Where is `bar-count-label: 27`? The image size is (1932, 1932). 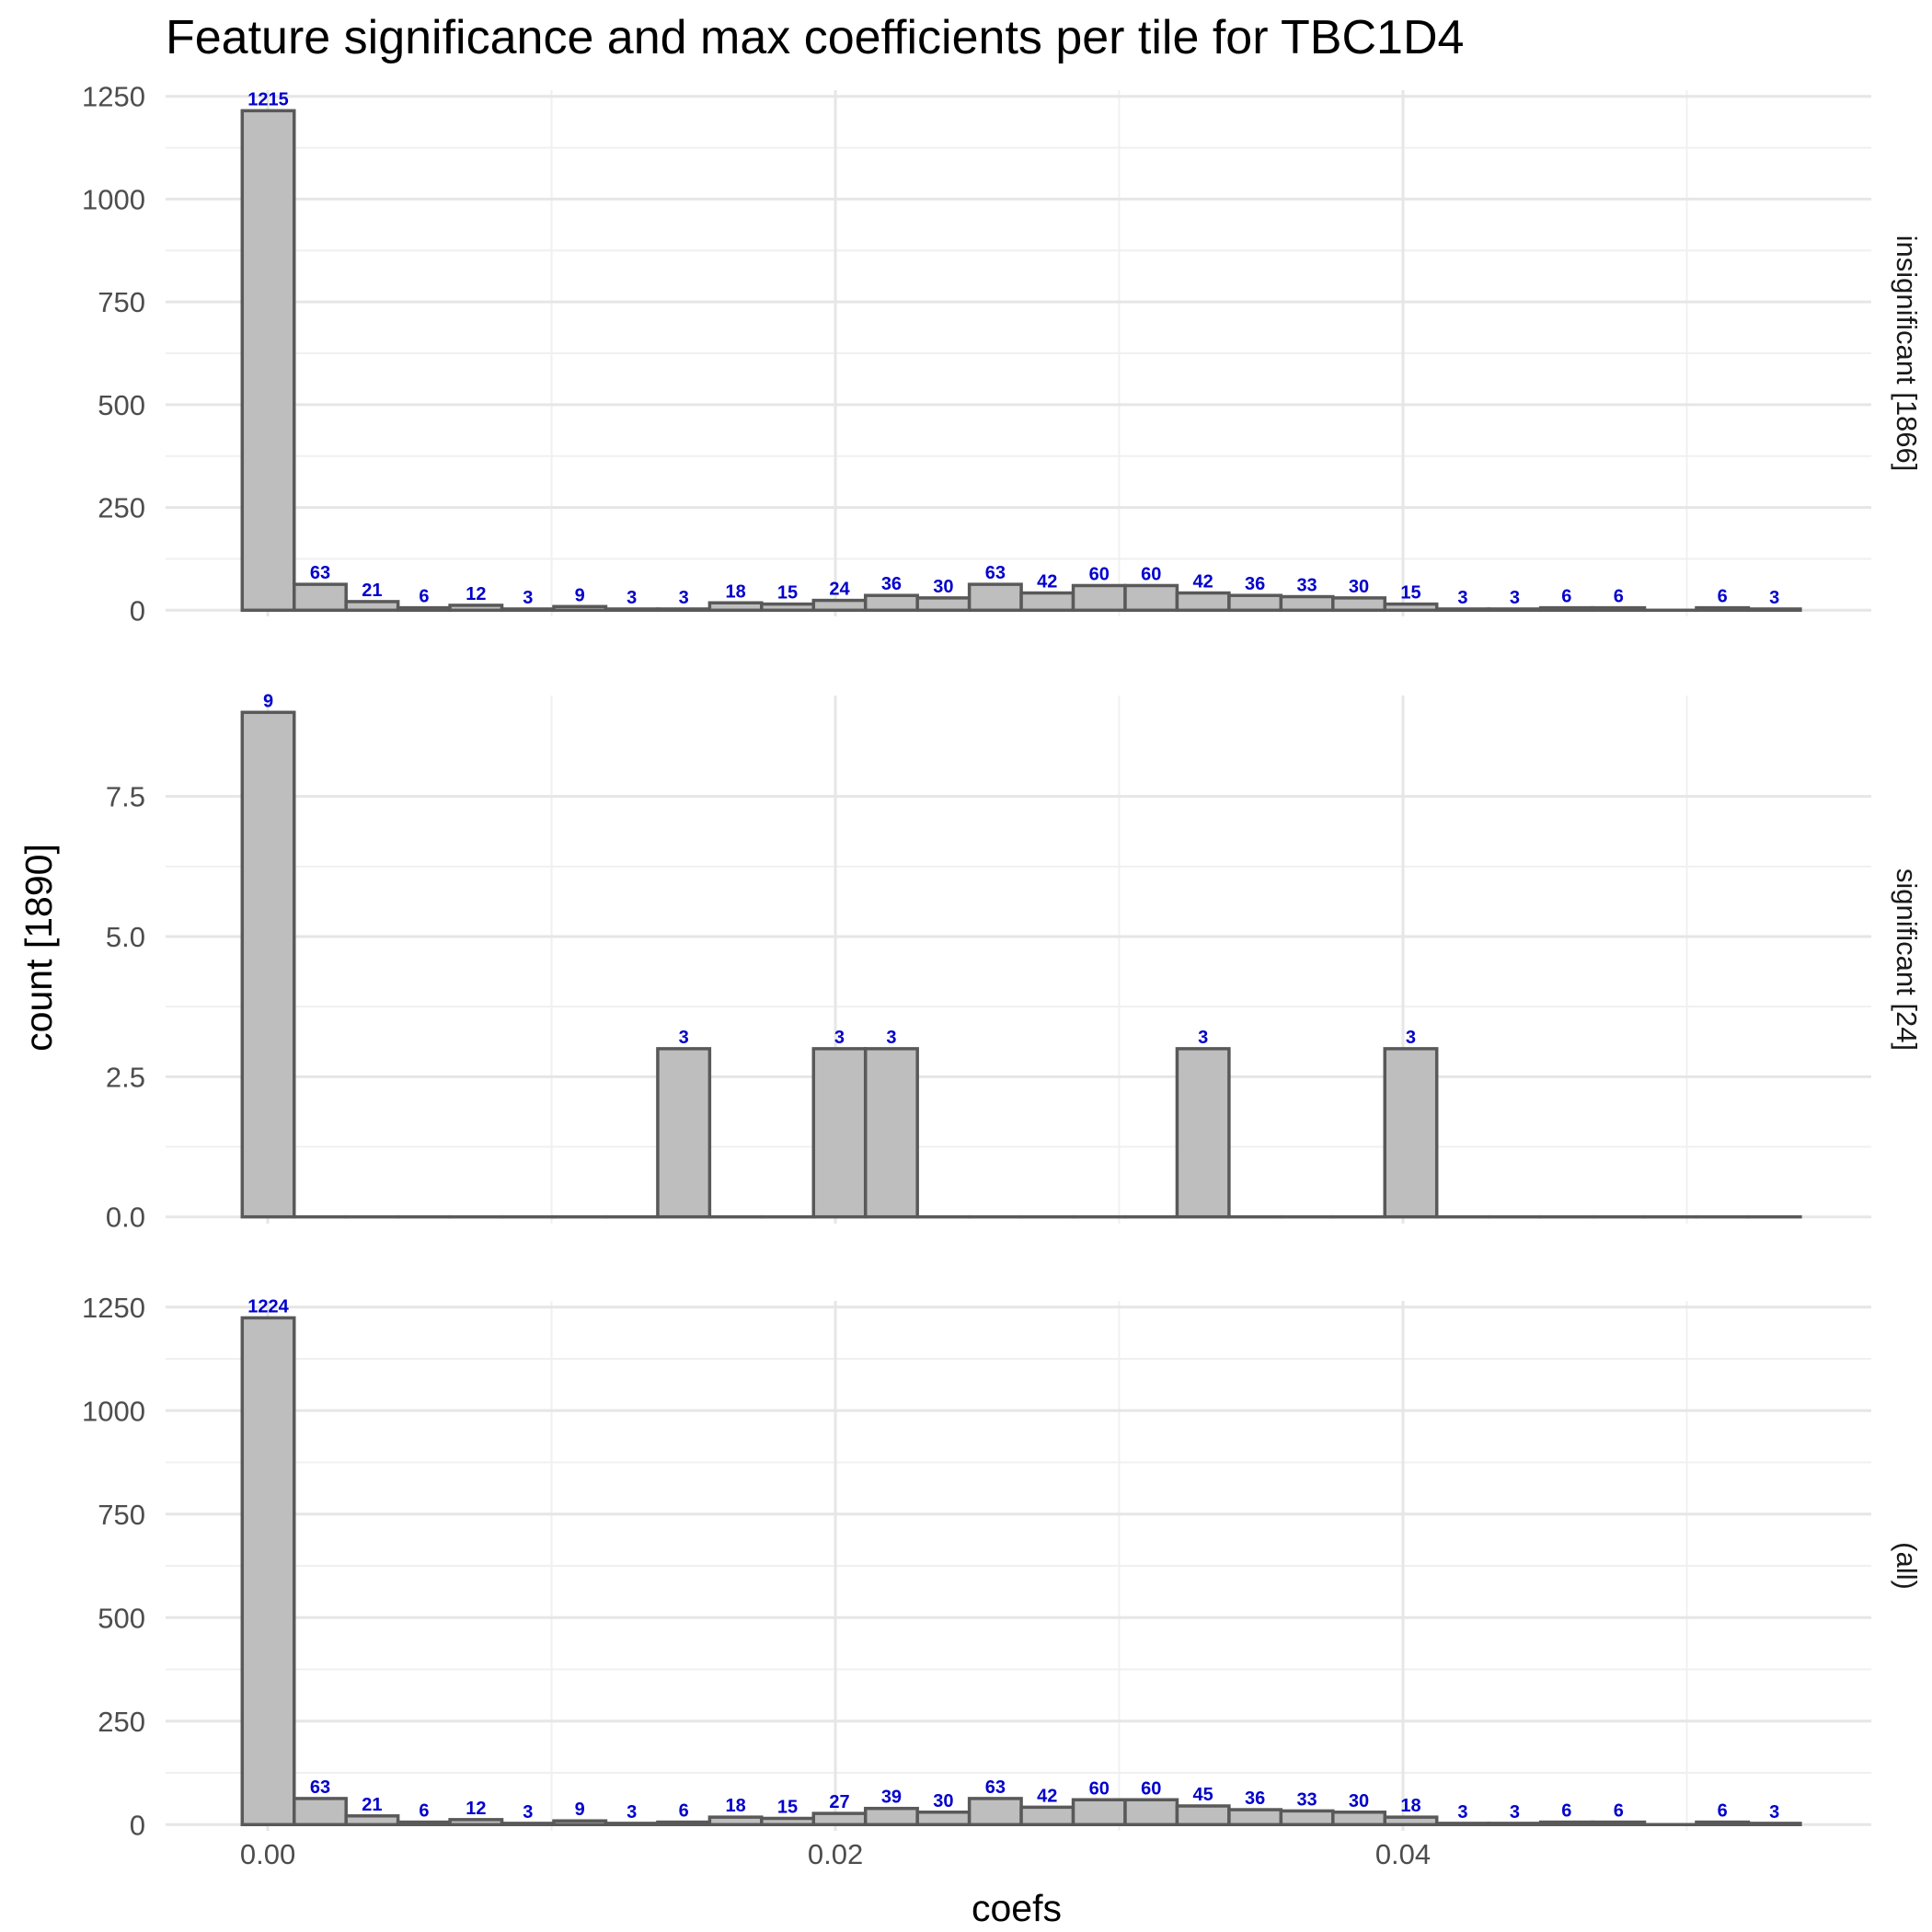
bar-count-label: 27 is located at coordinates (839, 1802).